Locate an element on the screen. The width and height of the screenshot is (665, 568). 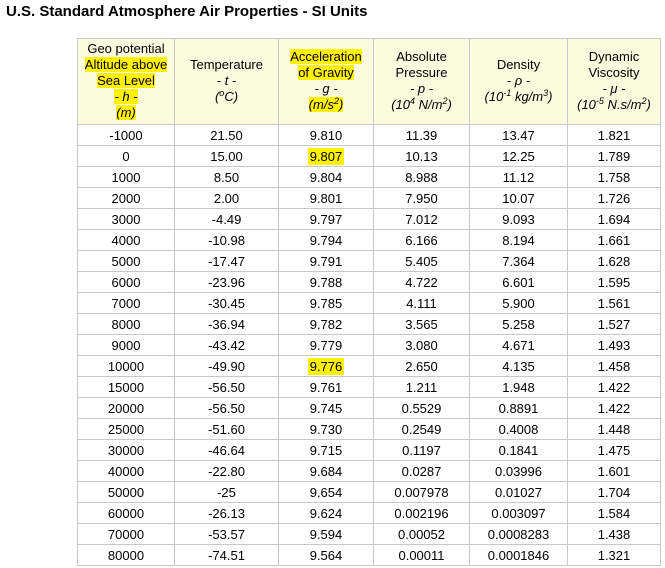
cell-value: 9.791 is located at coordinates (326, 261).